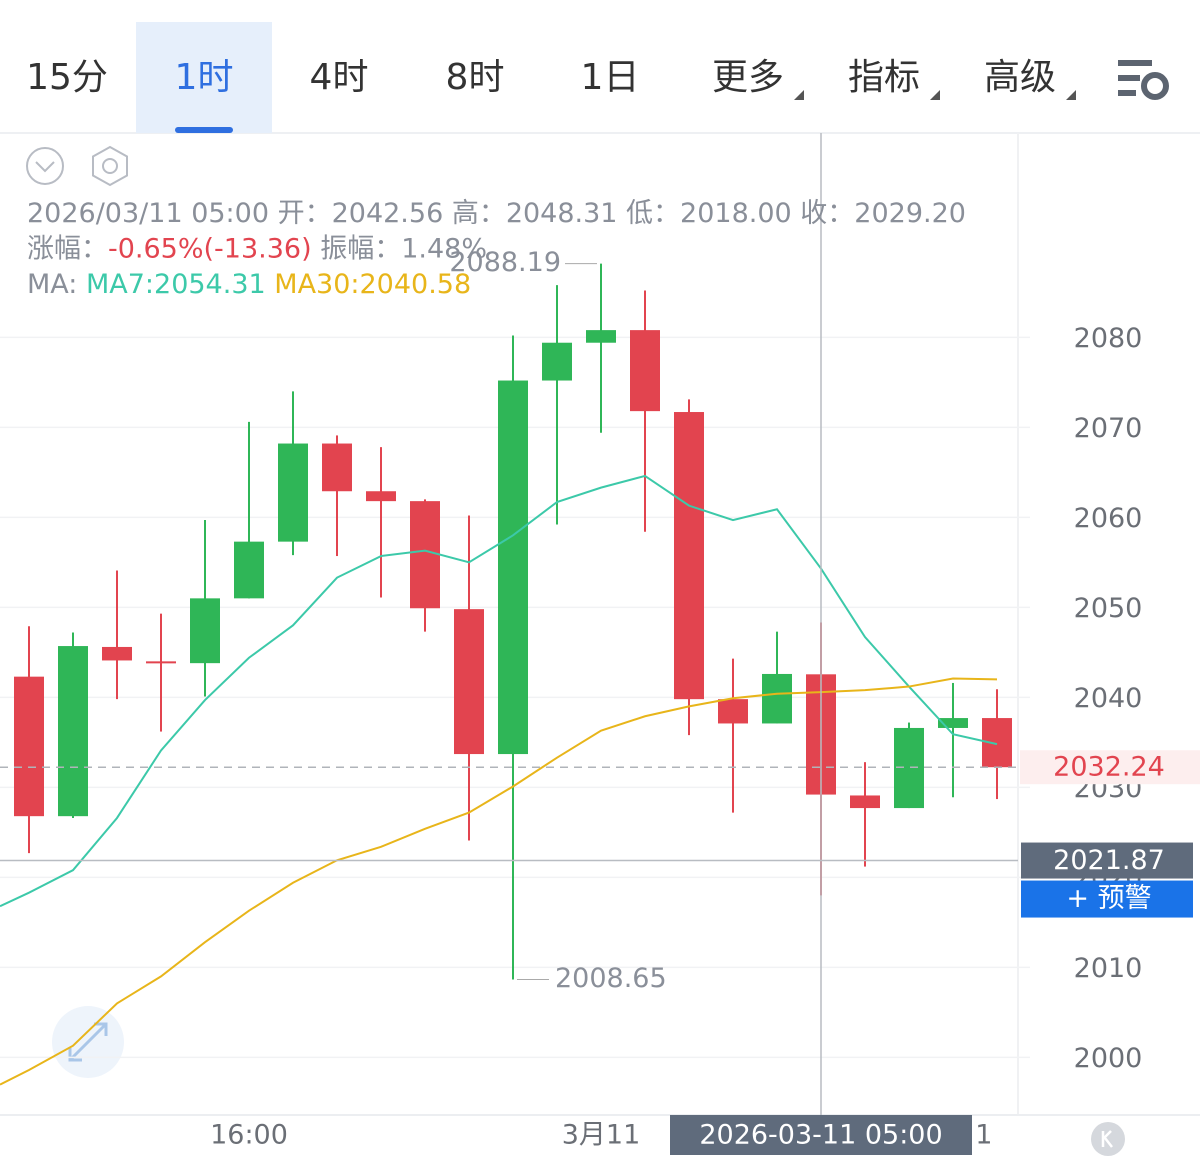 The width and height of the screenshot is (1200, 1169). What do you see at coordinates (1155, 86) in the screenshot?
I see `icon-gear` at bounding box center [1155, 86].